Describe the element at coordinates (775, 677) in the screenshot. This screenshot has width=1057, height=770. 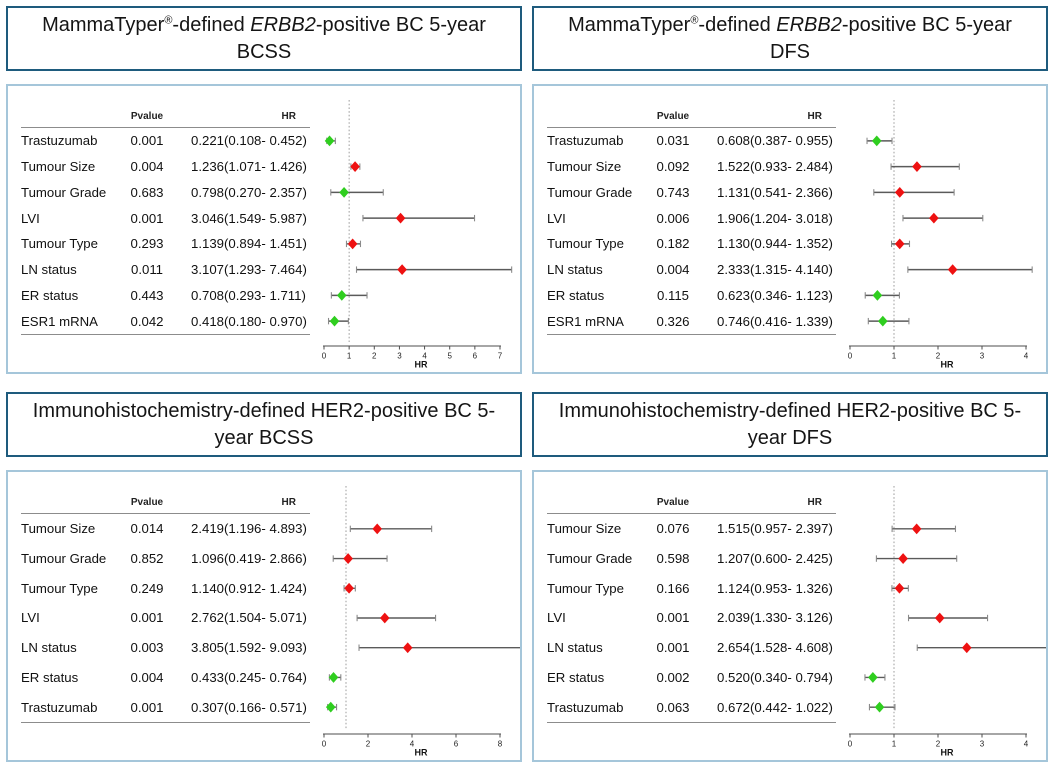
I see `hr-ci-cell: 0.520(0.340- 0.794)` at that location.